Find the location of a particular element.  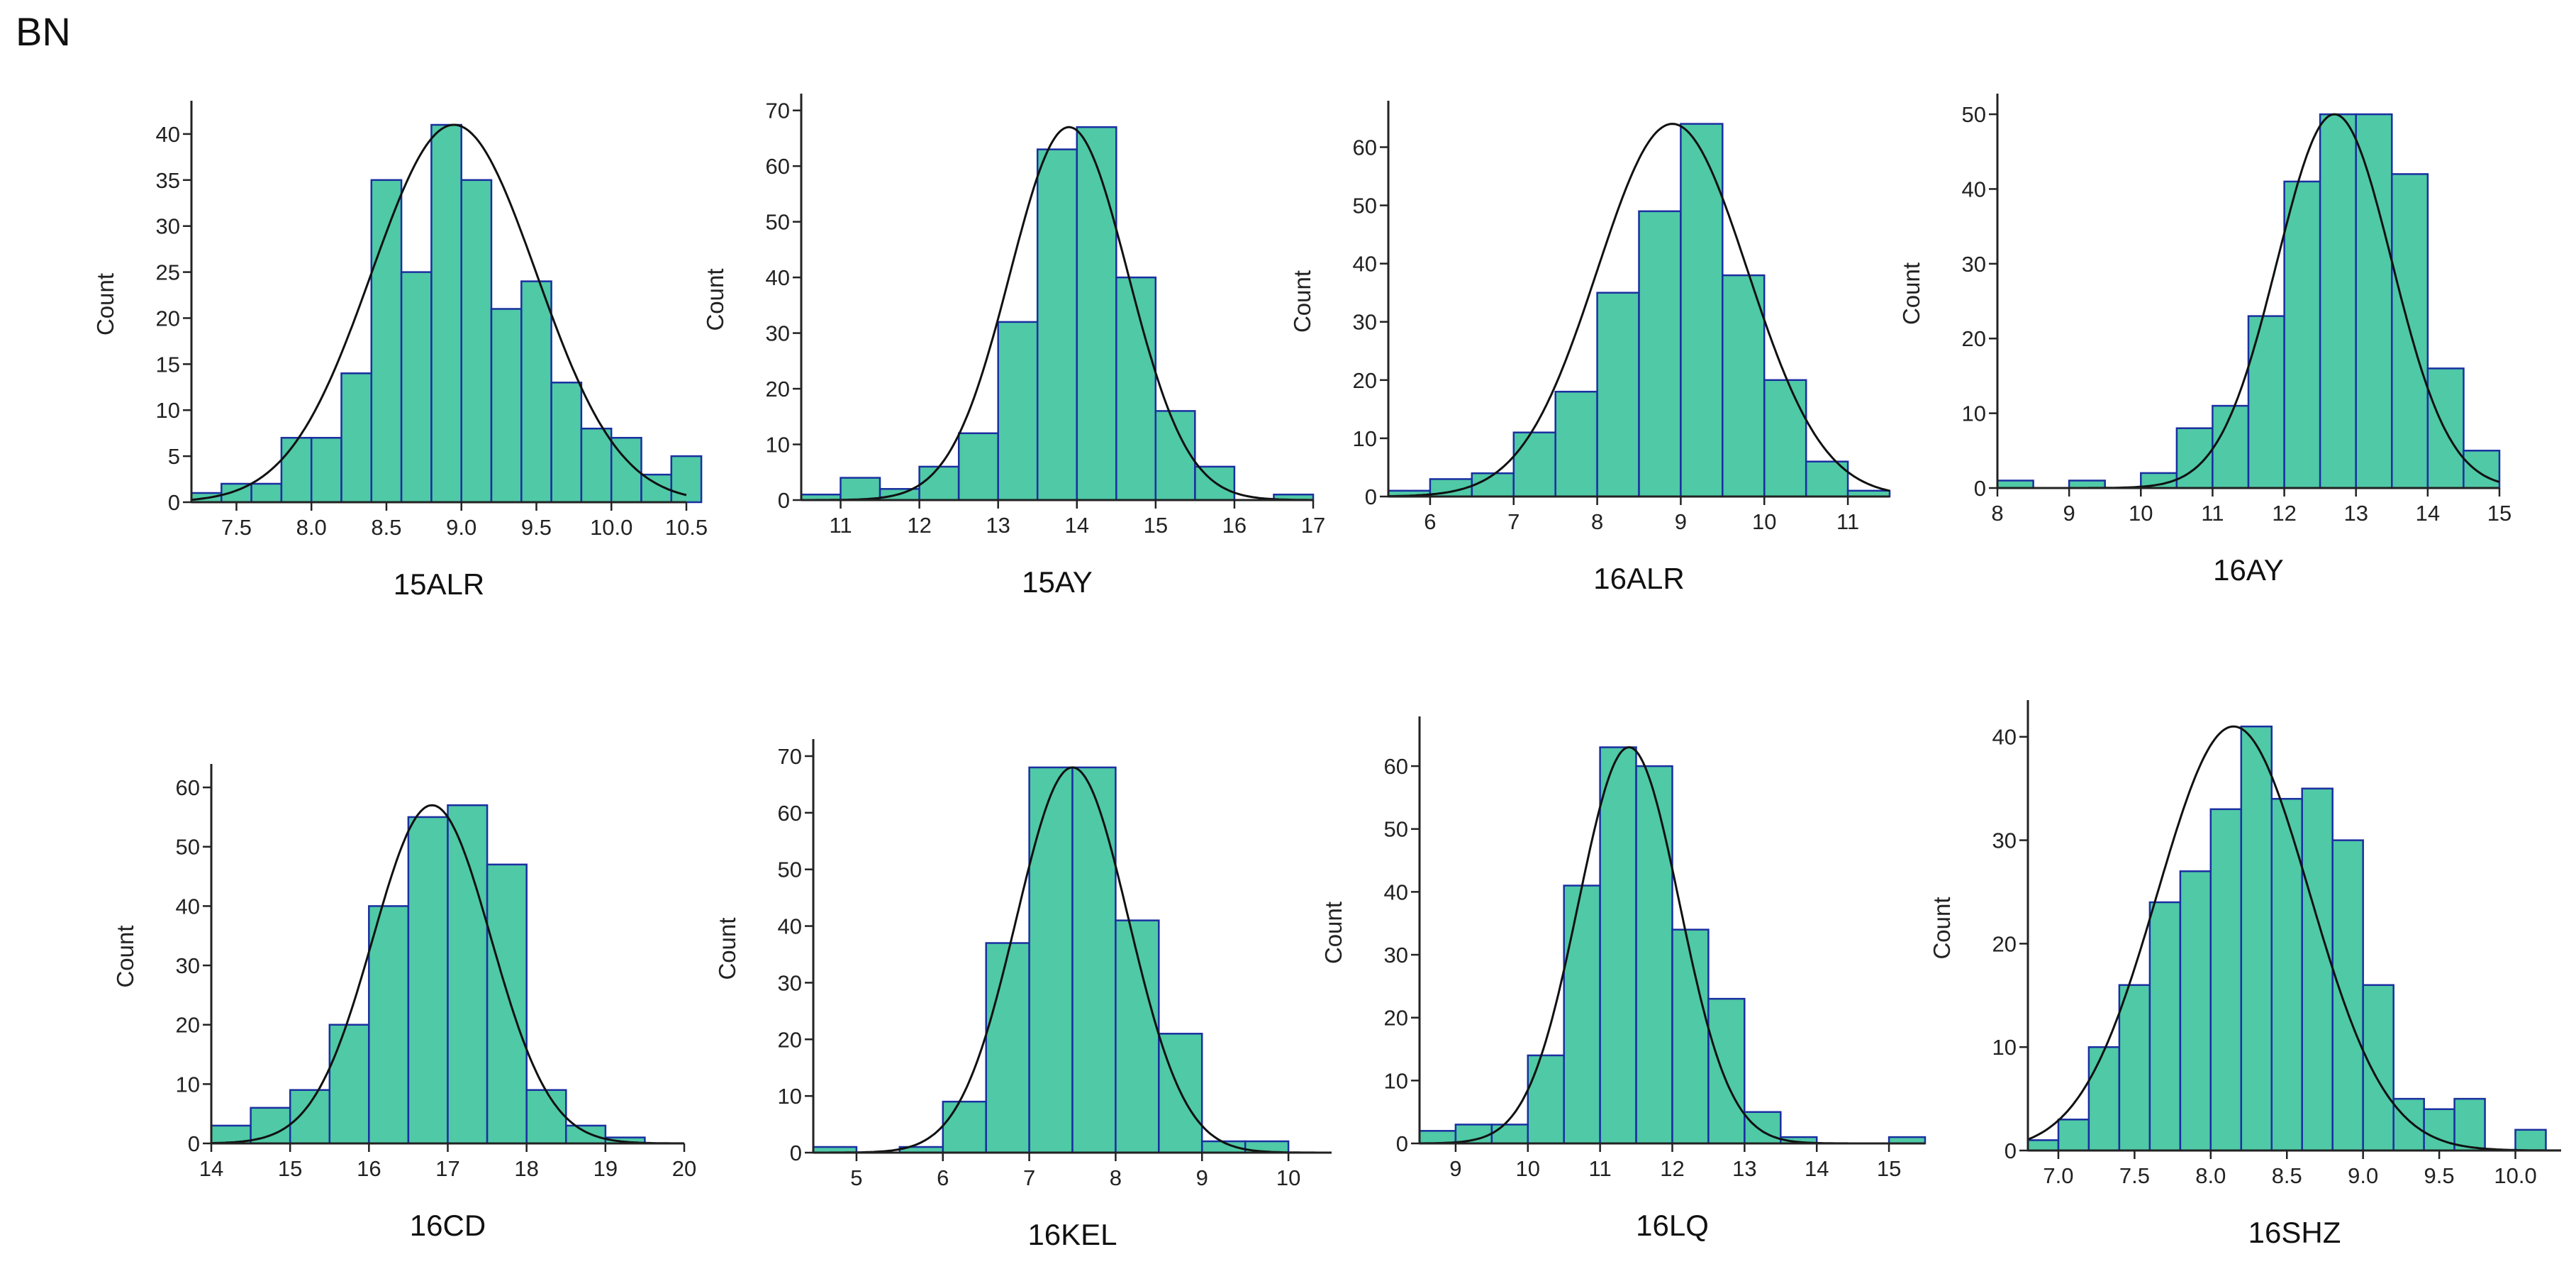

panel-title: 16SHZ is located at coordinates (2294, 1232).